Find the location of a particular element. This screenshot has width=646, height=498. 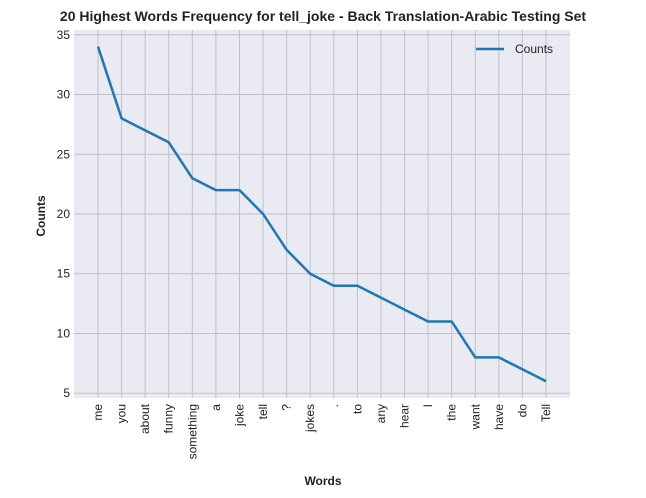

x-tick-label: to is located at coordinates (357, 409).